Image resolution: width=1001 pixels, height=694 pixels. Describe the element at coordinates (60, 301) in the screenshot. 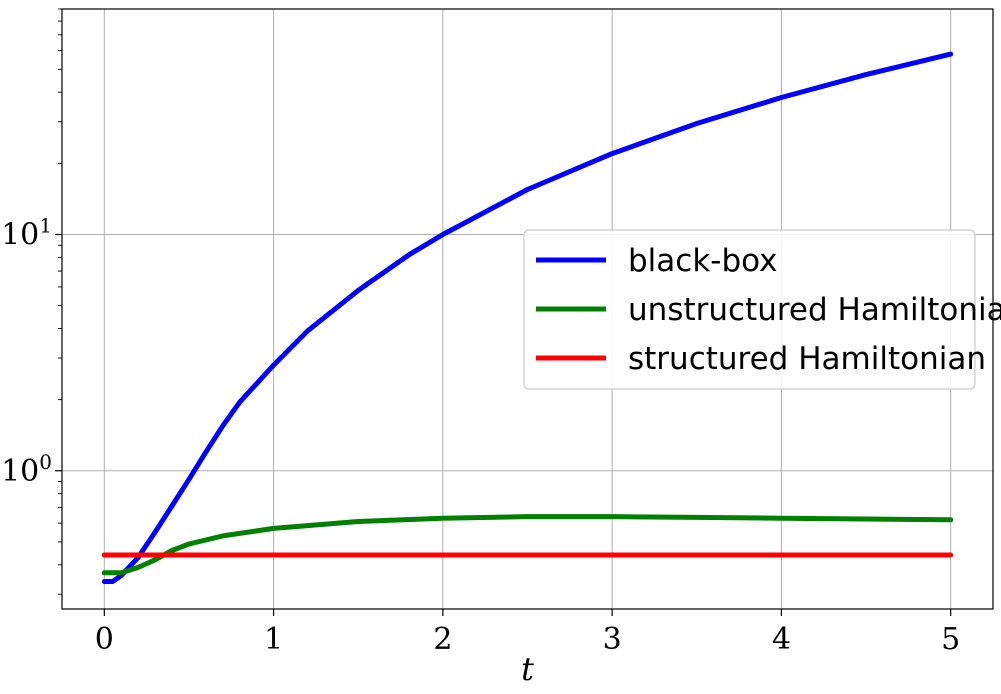

I see `y-minor-ticks` at that location.